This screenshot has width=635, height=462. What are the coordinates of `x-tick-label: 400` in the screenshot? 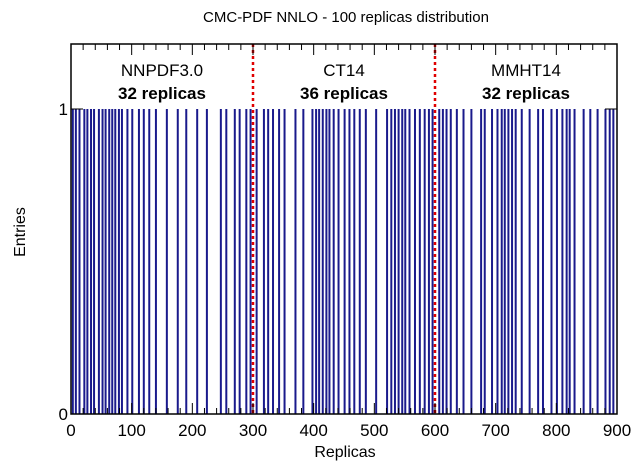 It's located at (313, 430).